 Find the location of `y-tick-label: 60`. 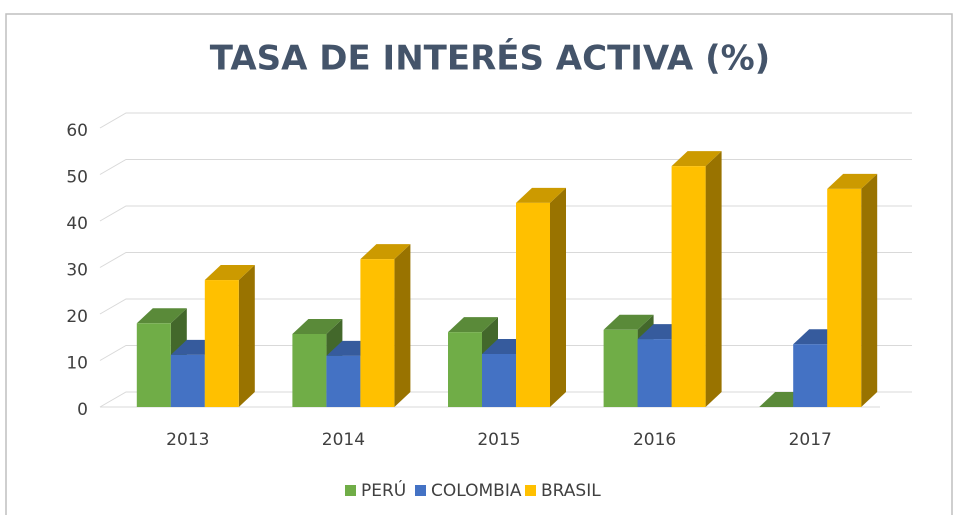

y-tick-label: 60 is located at coordinates (77, 131).